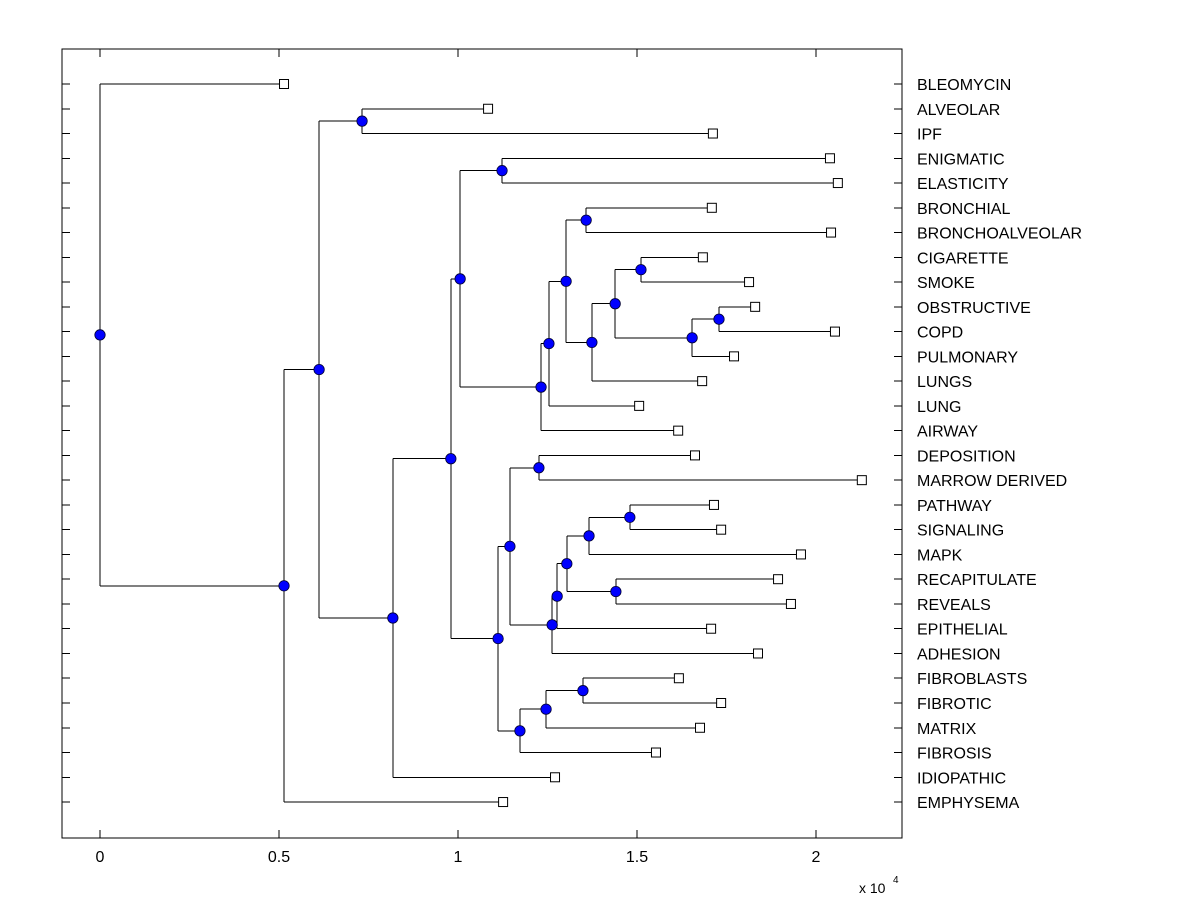  Describe the element at coordinates (963, 184) in the screenshot. I see `leaf-label: ELASTICITY` at that location.